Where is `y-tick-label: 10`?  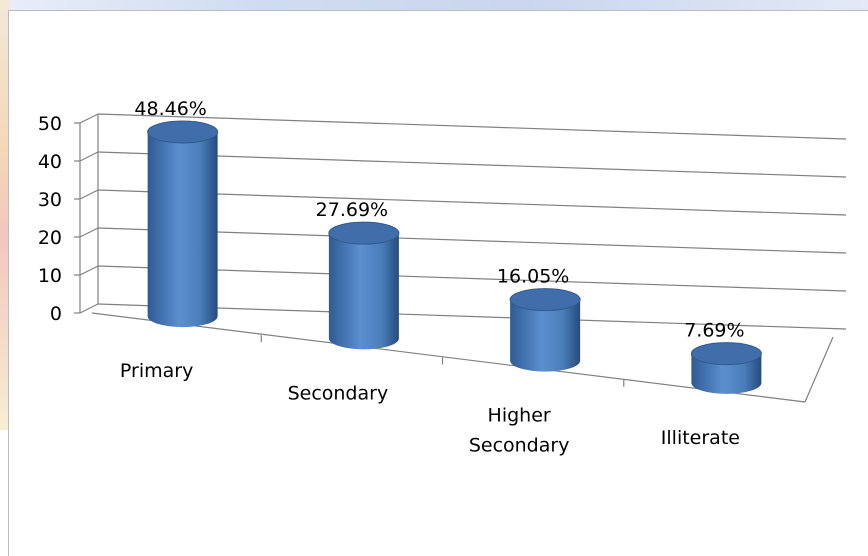 y-tick-label: 10 is located at coordinates (50, 276).